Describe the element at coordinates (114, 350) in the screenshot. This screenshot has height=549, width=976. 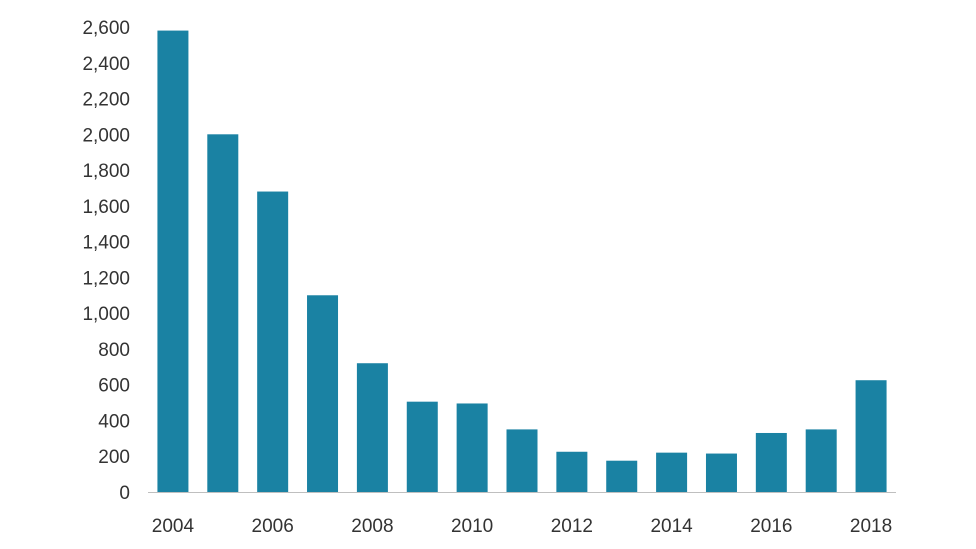
I see `y-tick-label: 800` at that location.